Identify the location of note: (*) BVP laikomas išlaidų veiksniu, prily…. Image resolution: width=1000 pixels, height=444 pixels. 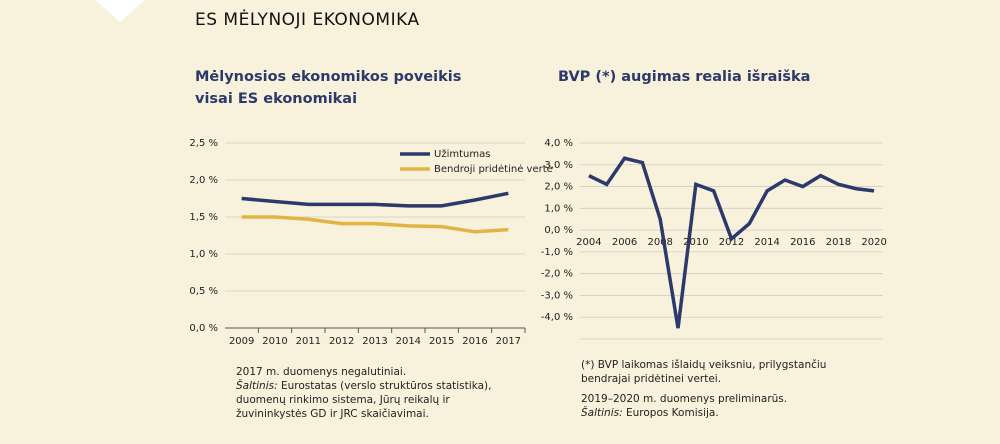
(704, 372).